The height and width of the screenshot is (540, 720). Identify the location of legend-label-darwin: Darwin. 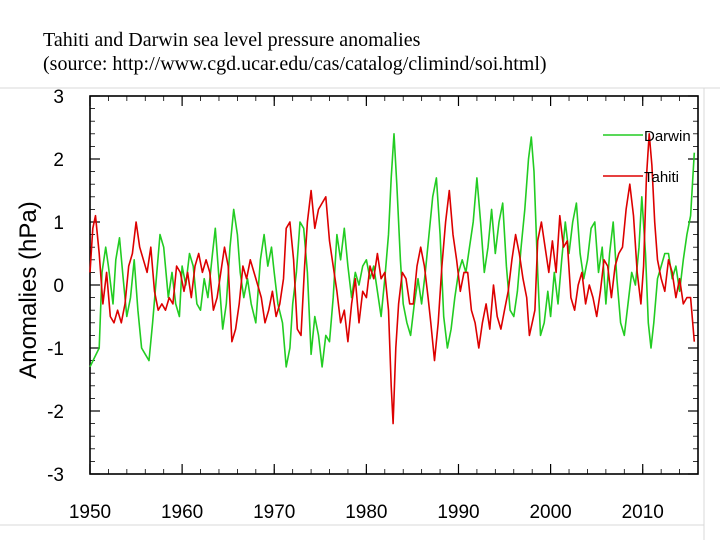
(667, 136).